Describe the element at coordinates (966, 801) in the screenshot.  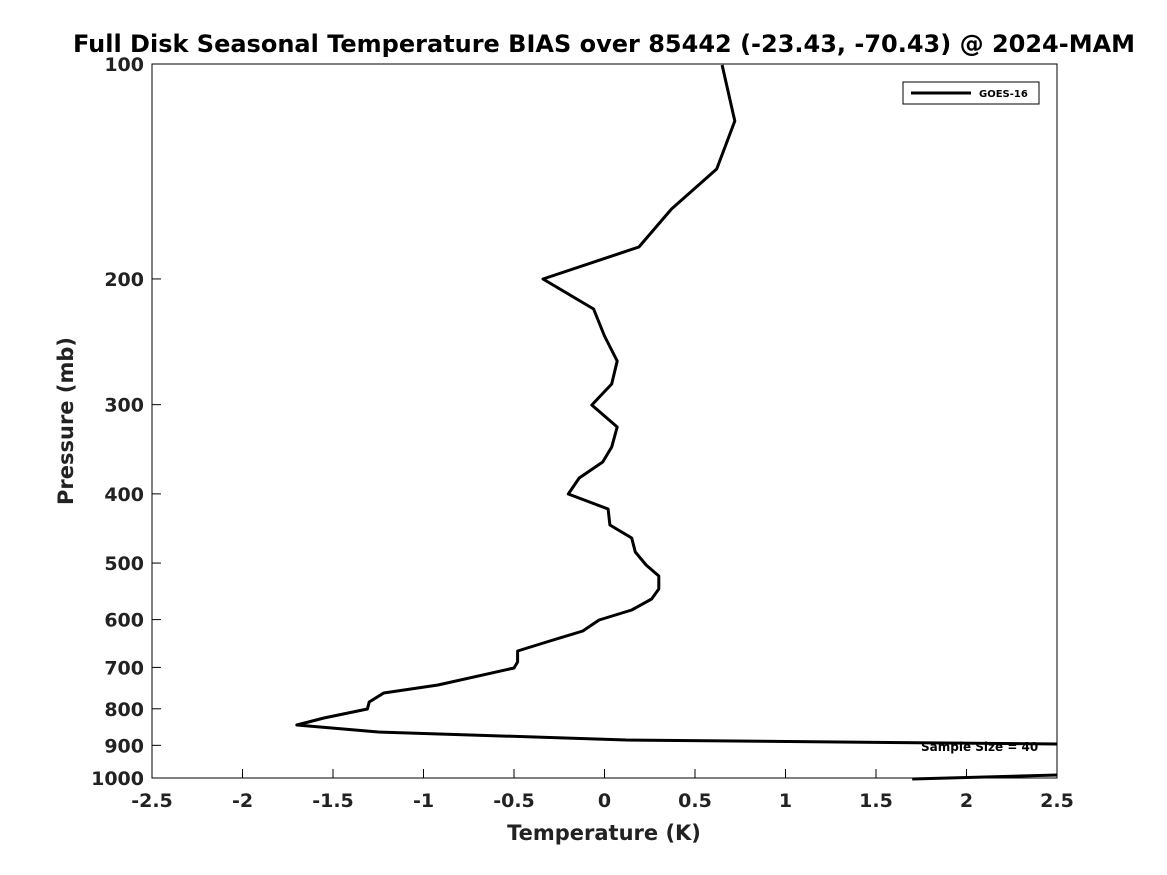
I see `x-tick-label: 2` at that location.